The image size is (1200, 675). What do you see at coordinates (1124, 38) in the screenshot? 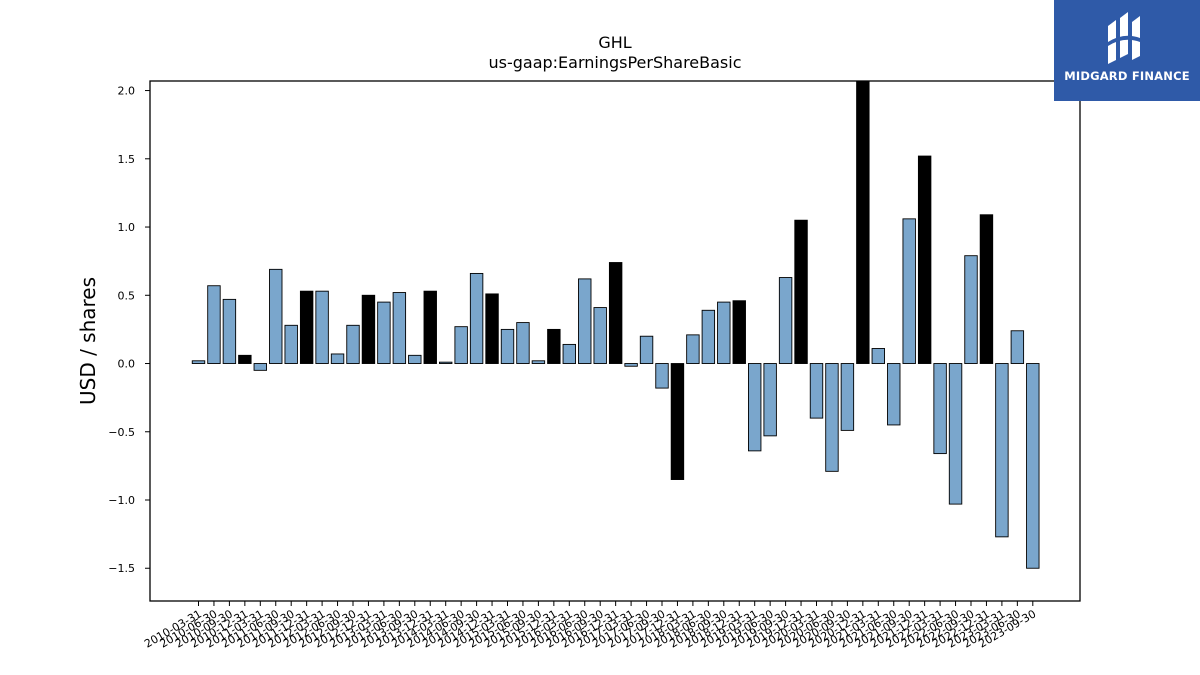
I see `logo-mark-icon` at bounding box center [1124, 38].